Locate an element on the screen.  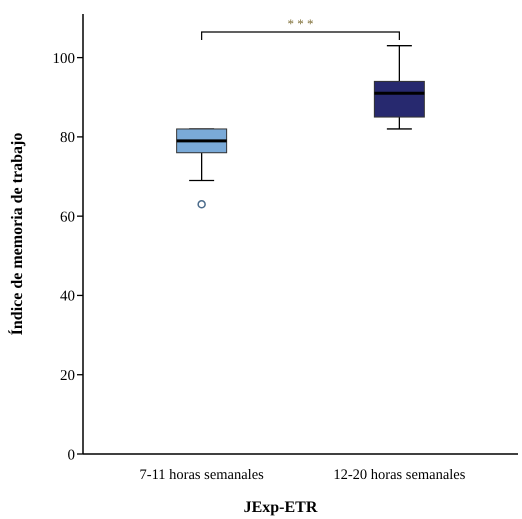
annotation: * * * is located at coordinates (301, 23).